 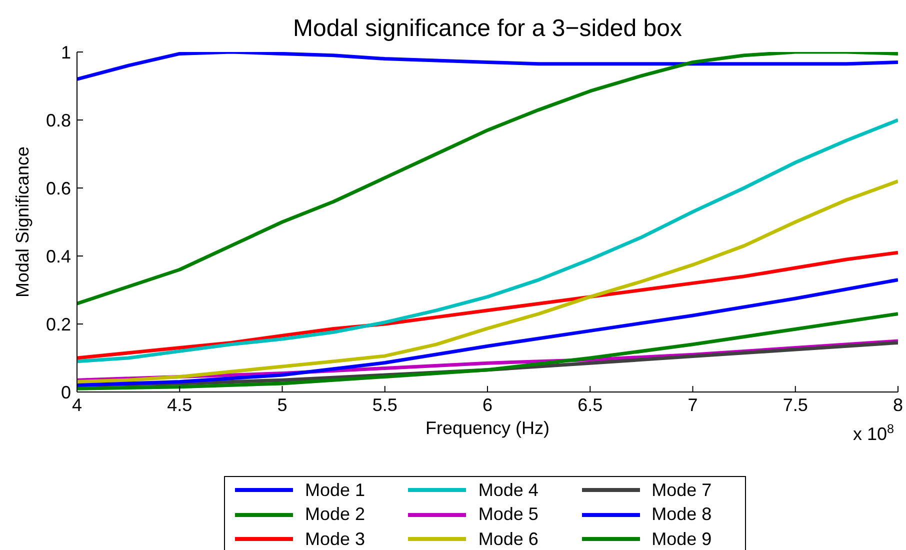 What do you see at coordinates (487, 404) in the screenshot?
I see `x-tick-label: 6` at bounding box center [487, 404].